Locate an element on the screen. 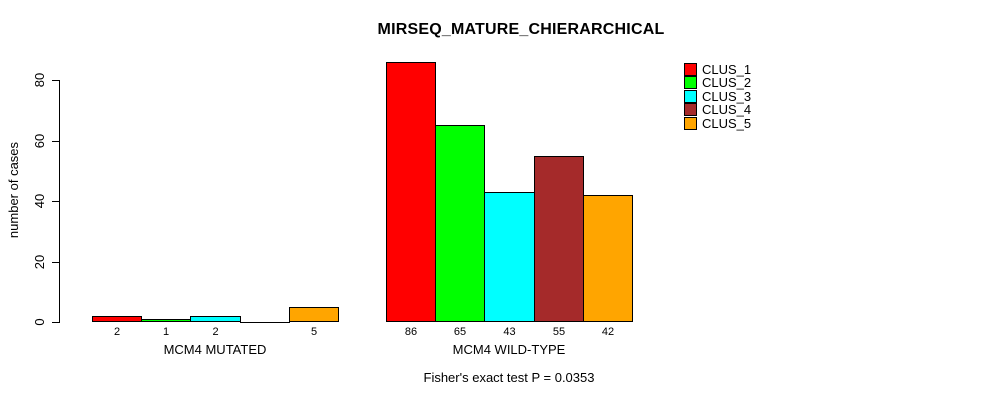 Image resolution: width=990 pixels, height=400 pixels. y-tick-label: 40 is located at coordinates (39, 201).